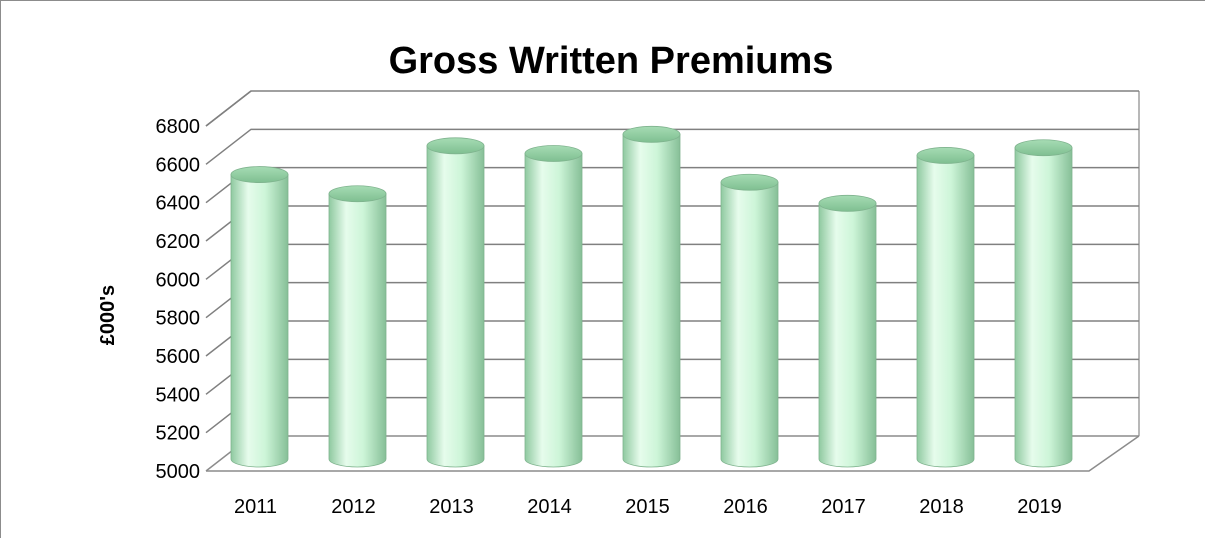  I want to click on floor-edge, so click(673, 453).